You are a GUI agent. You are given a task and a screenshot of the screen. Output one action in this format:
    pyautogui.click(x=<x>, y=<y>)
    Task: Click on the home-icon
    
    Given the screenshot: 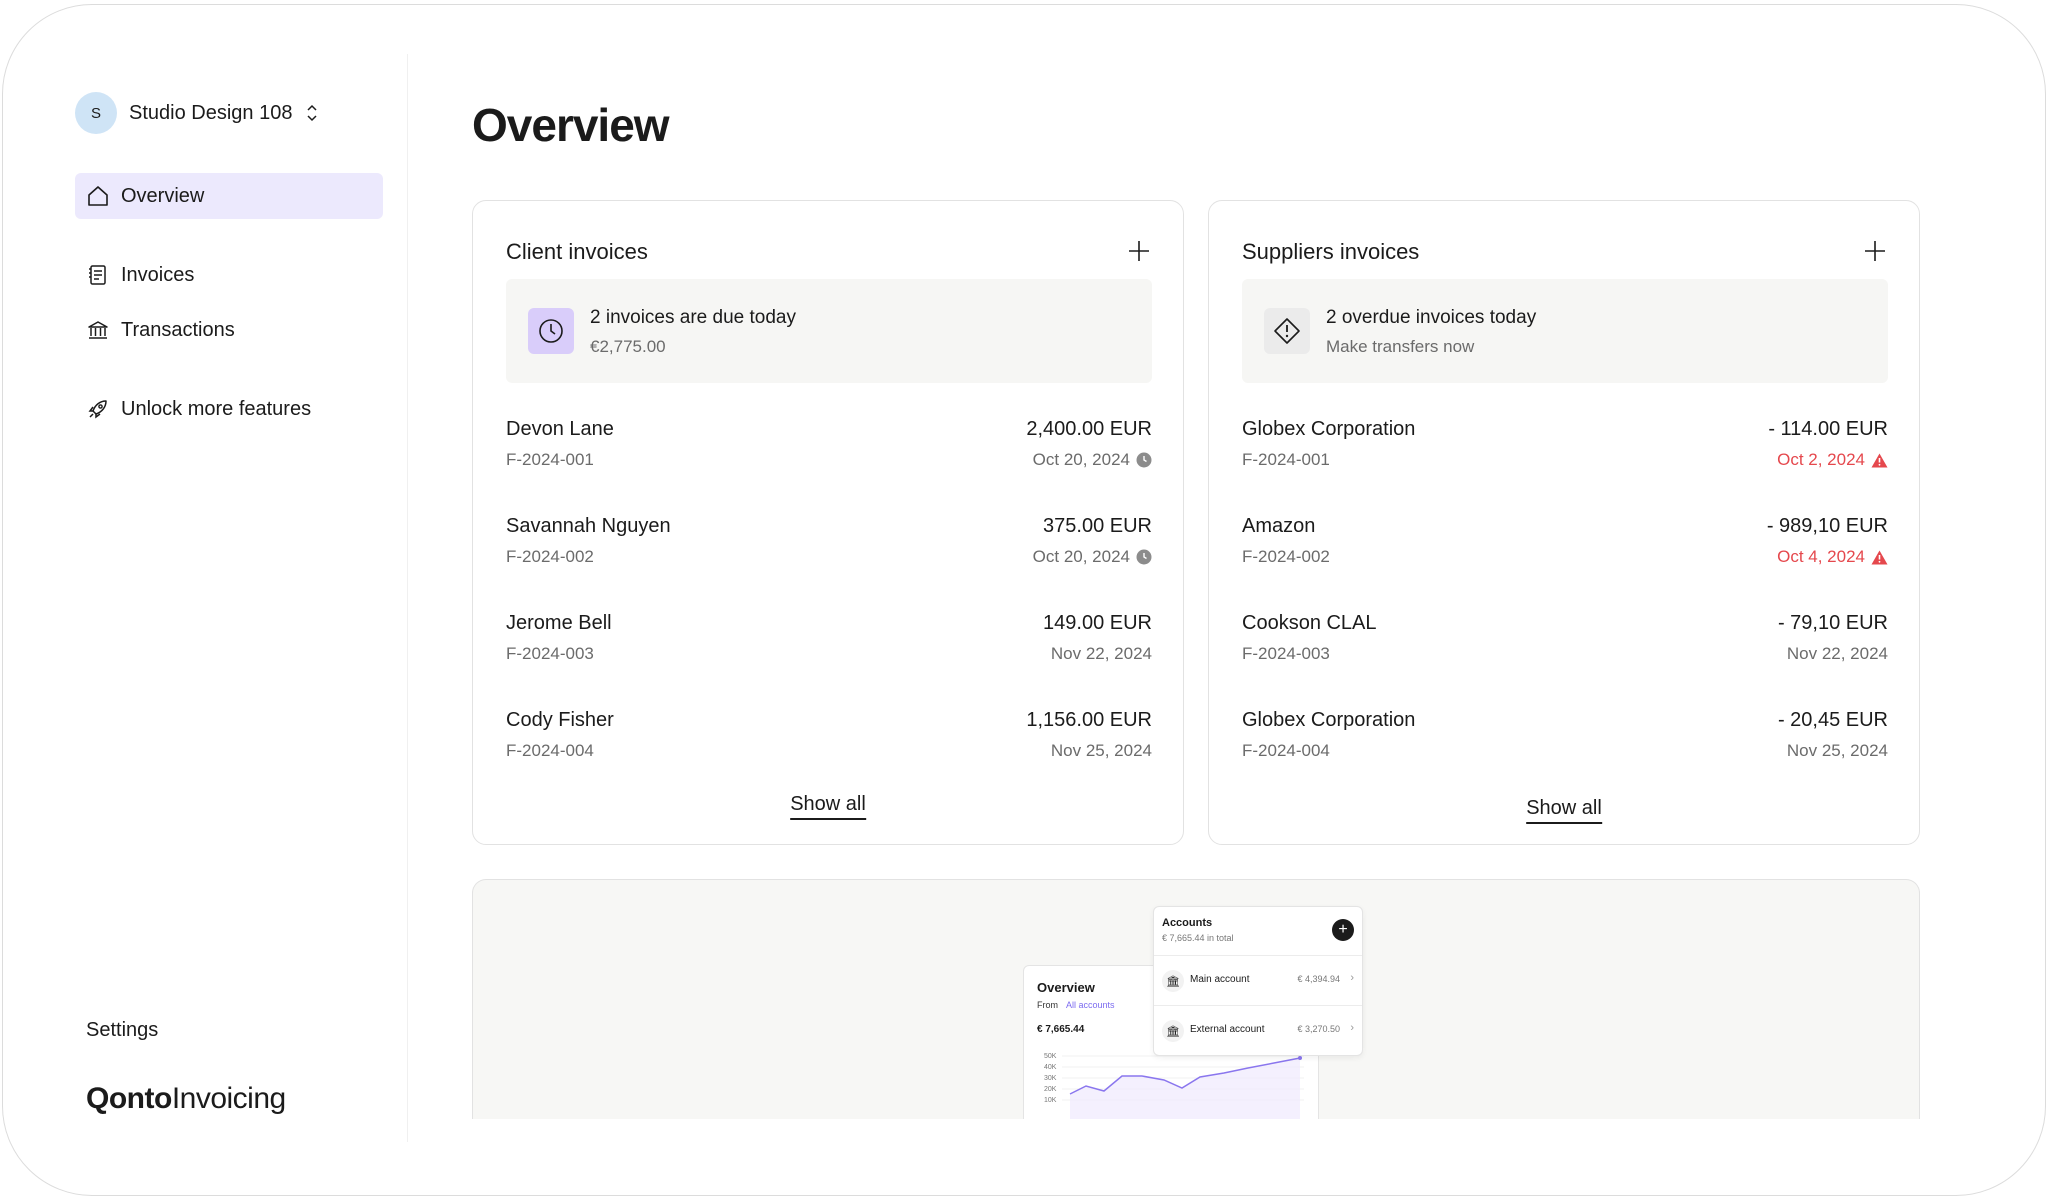 What is the action you would take?
    pyautogui.click(x=98, y=196)
    